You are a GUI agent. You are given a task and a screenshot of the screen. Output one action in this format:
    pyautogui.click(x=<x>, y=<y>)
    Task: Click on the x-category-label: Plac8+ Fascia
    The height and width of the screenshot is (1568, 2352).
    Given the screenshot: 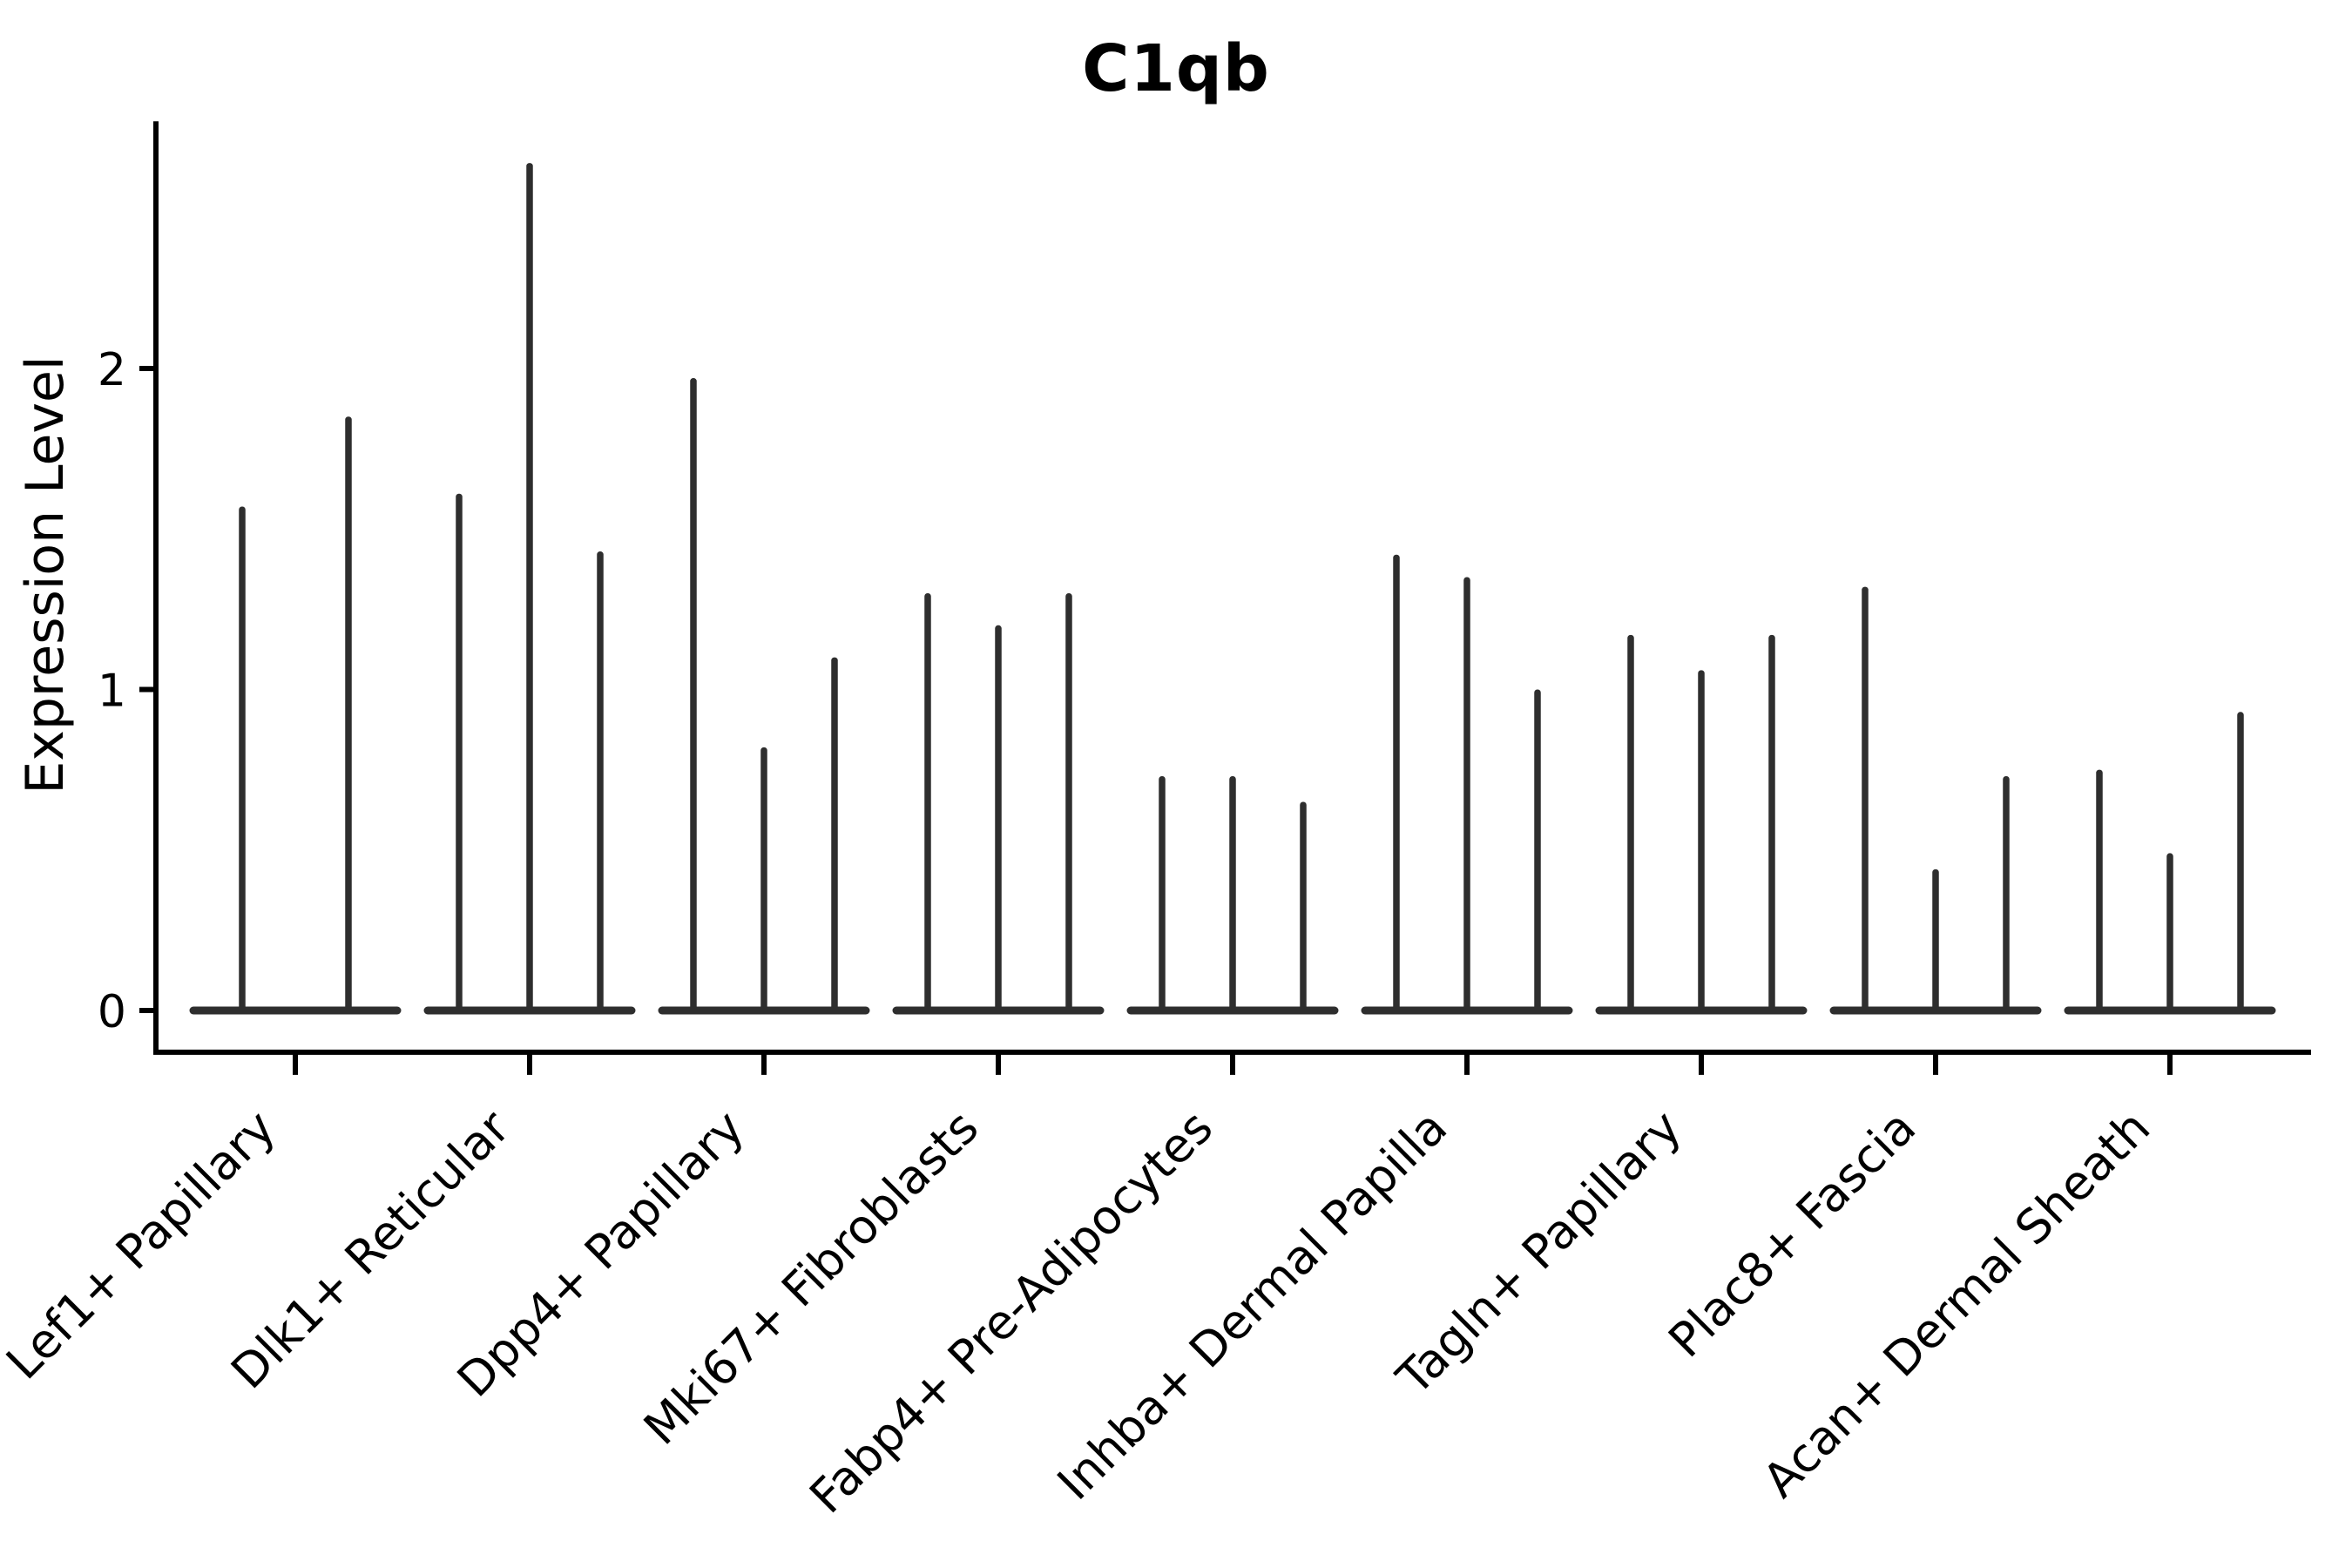 What is the action you would take?
    pyautogui.click(x=1792, y=1234)
    